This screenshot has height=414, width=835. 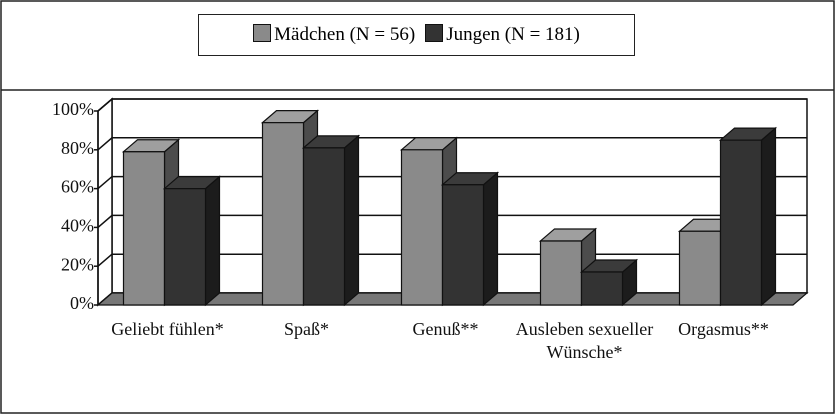 I want to click on y-tick-label: 80%, so click(x=77, y=148).